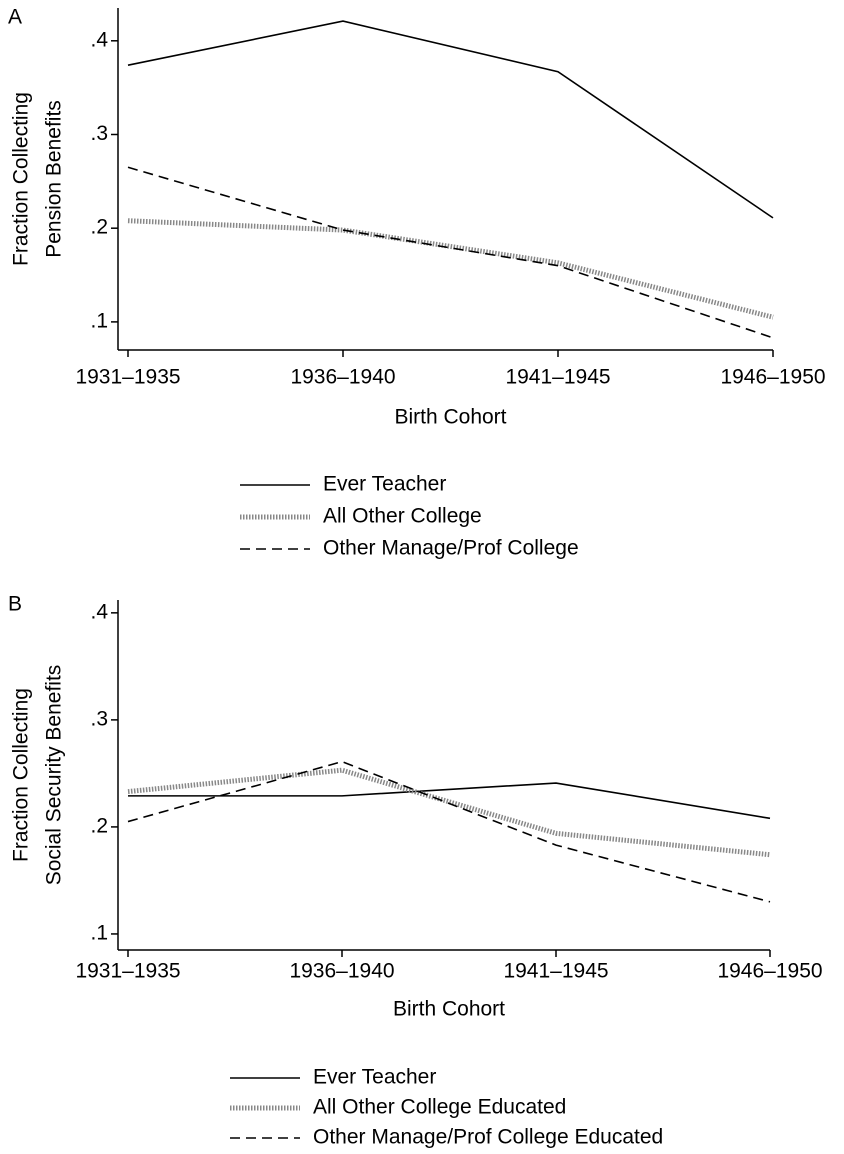 The height and width of the screenshot is (1154, 844). What do you see at coordinates (451, 548) in the screenshot?
I see `legend-label: Other Manage/Prof College` at bounding box center [451, 548].